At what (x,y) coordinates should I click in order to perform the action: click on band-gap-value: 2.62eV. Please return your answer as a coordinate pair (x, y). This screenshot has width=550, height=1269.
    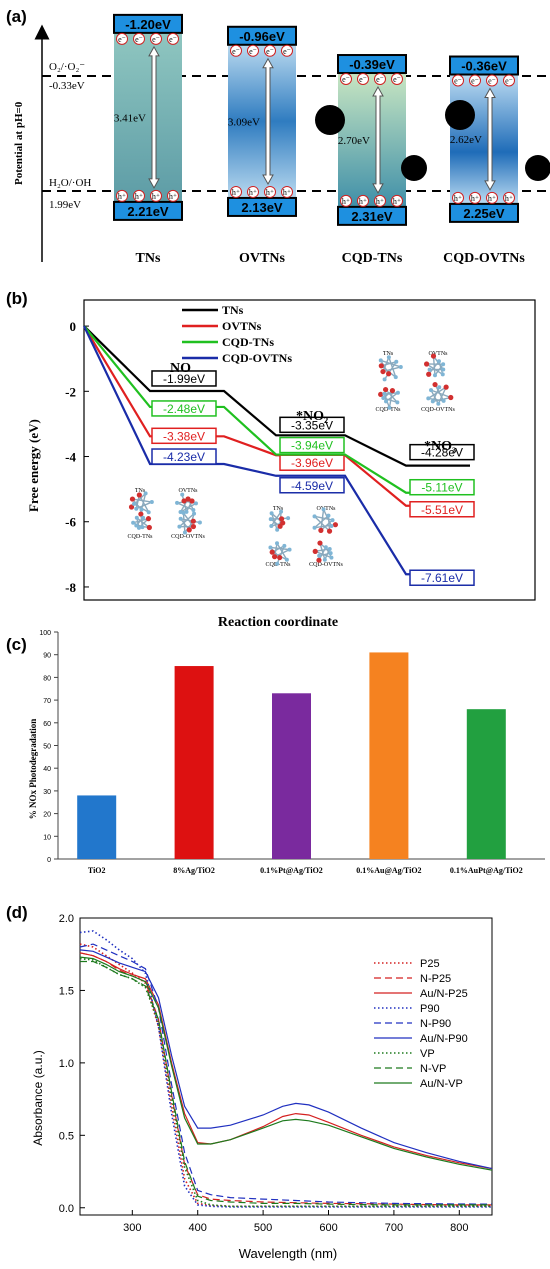
    Looking at the image, I should click on (466, 140).